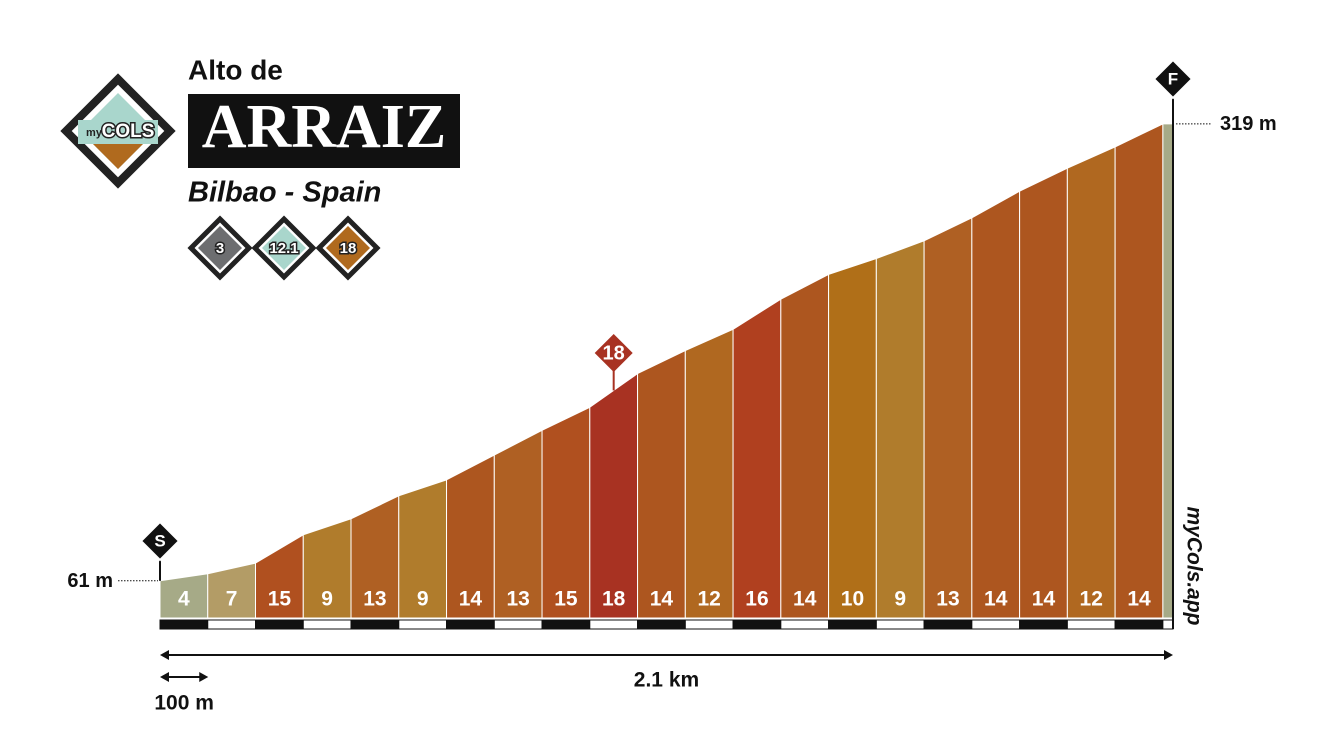 This screenshot has height=750, width=1334. I want to click on logo-band, so click(118, 132).